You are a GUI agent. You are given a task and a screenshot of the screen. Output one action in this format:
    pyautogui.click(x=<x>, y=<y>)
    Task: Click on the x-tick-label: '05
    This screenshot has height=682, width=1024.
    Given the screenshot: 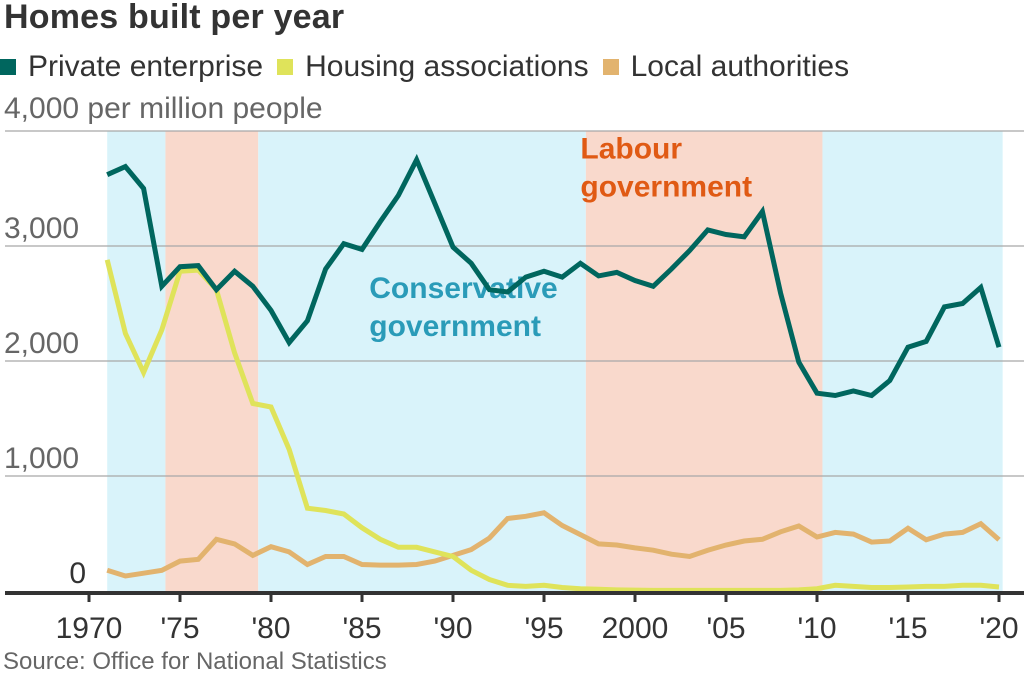 What is the action you would take?
    pyautogui.click(x=725, y=628)
    